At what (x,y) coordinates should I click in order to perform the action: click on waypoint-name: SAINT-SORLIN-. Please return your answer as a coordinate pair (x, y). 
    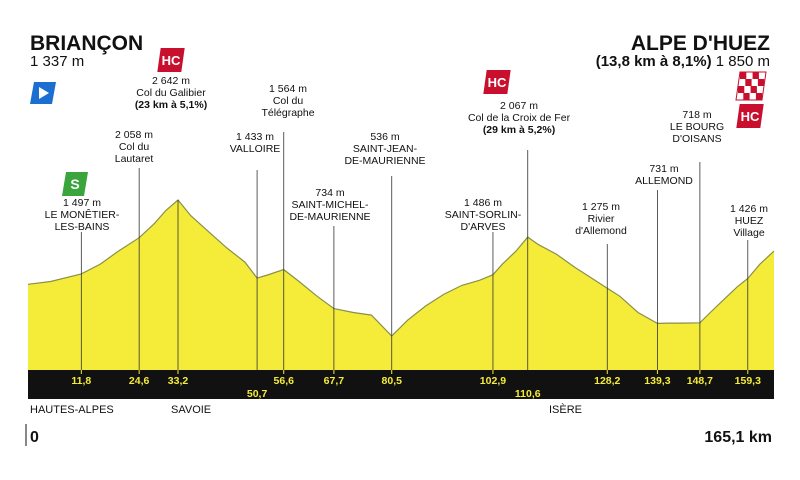
    Looking at the image, I should click on (483, 215).